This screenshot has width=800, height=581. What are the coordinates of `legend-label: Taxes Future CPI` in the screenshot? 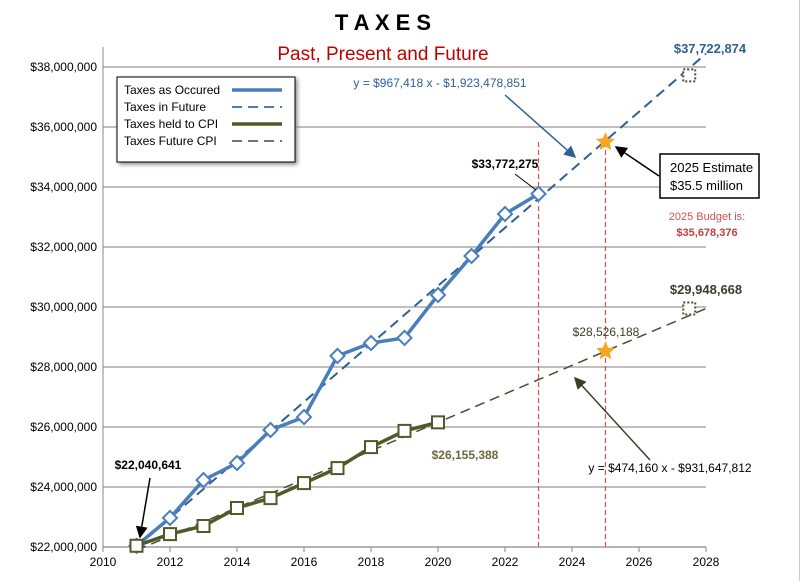 It's located at (170, 141).